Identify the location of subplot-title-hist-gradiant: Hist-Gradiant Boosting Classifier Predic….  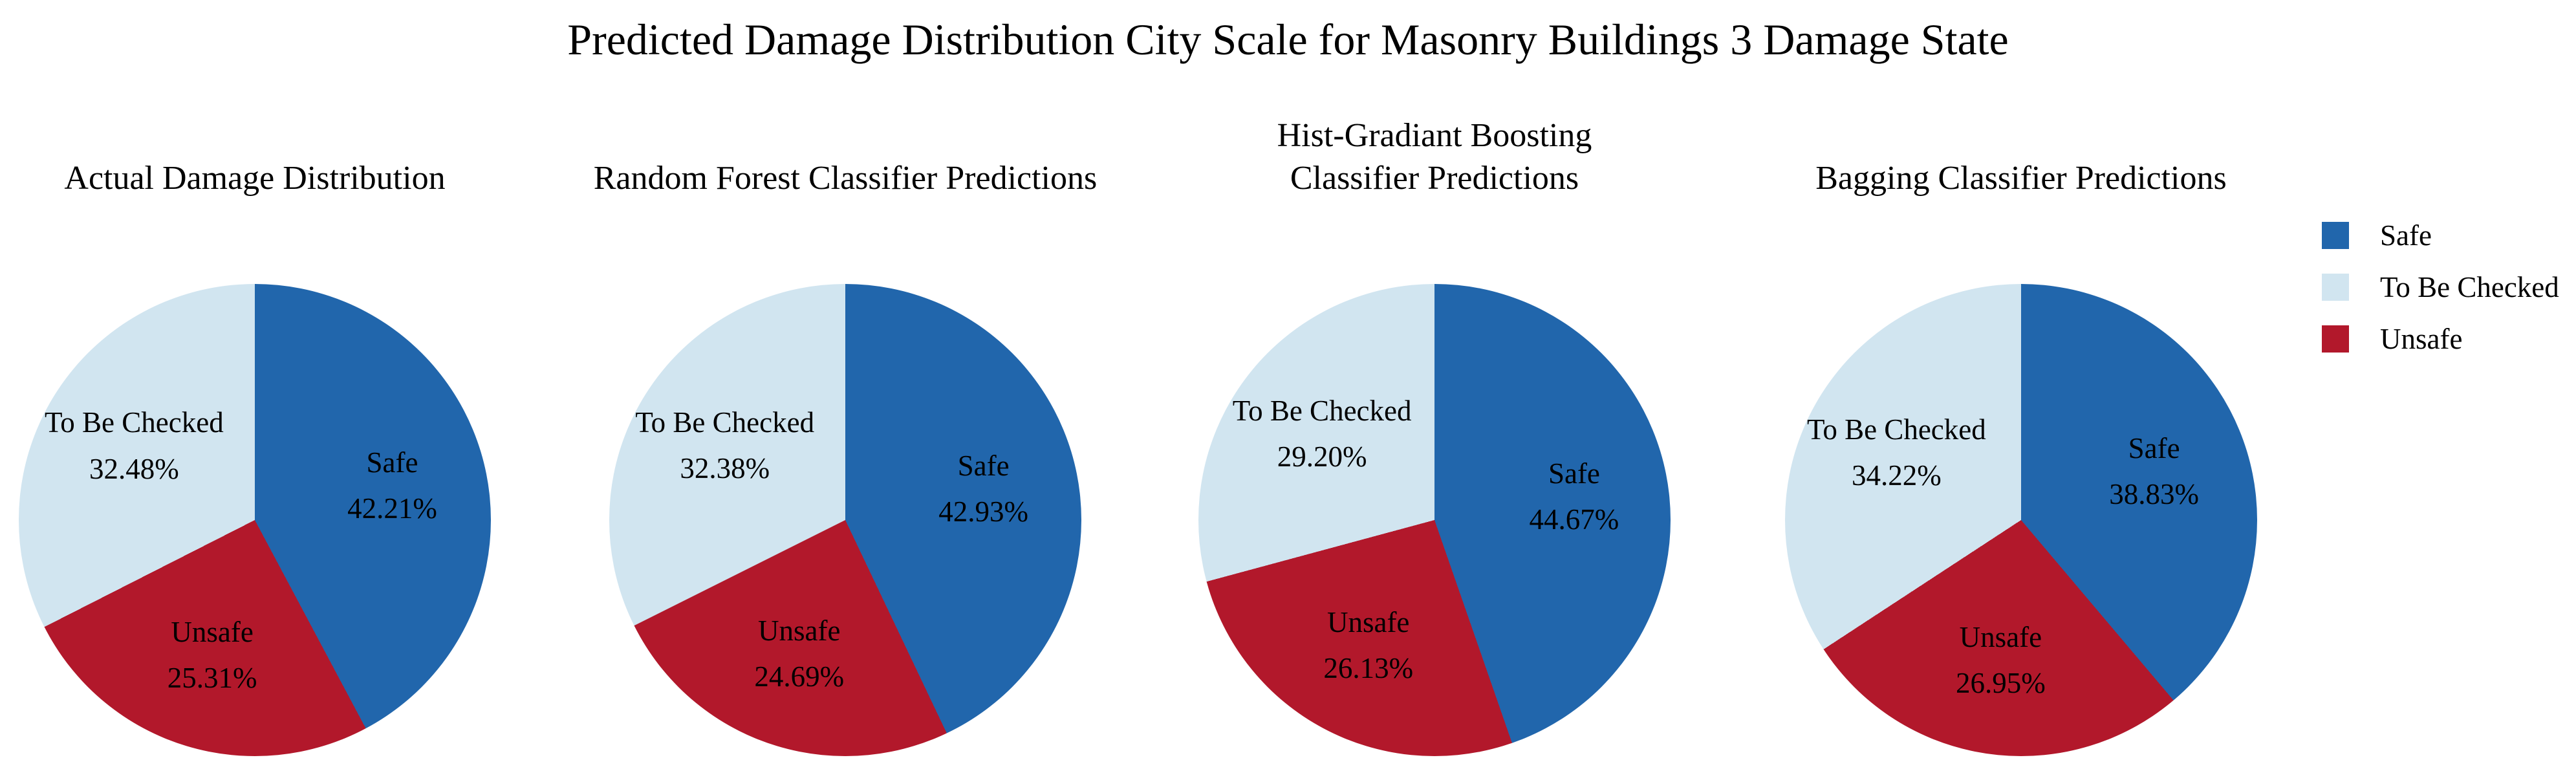
(1435, 156).